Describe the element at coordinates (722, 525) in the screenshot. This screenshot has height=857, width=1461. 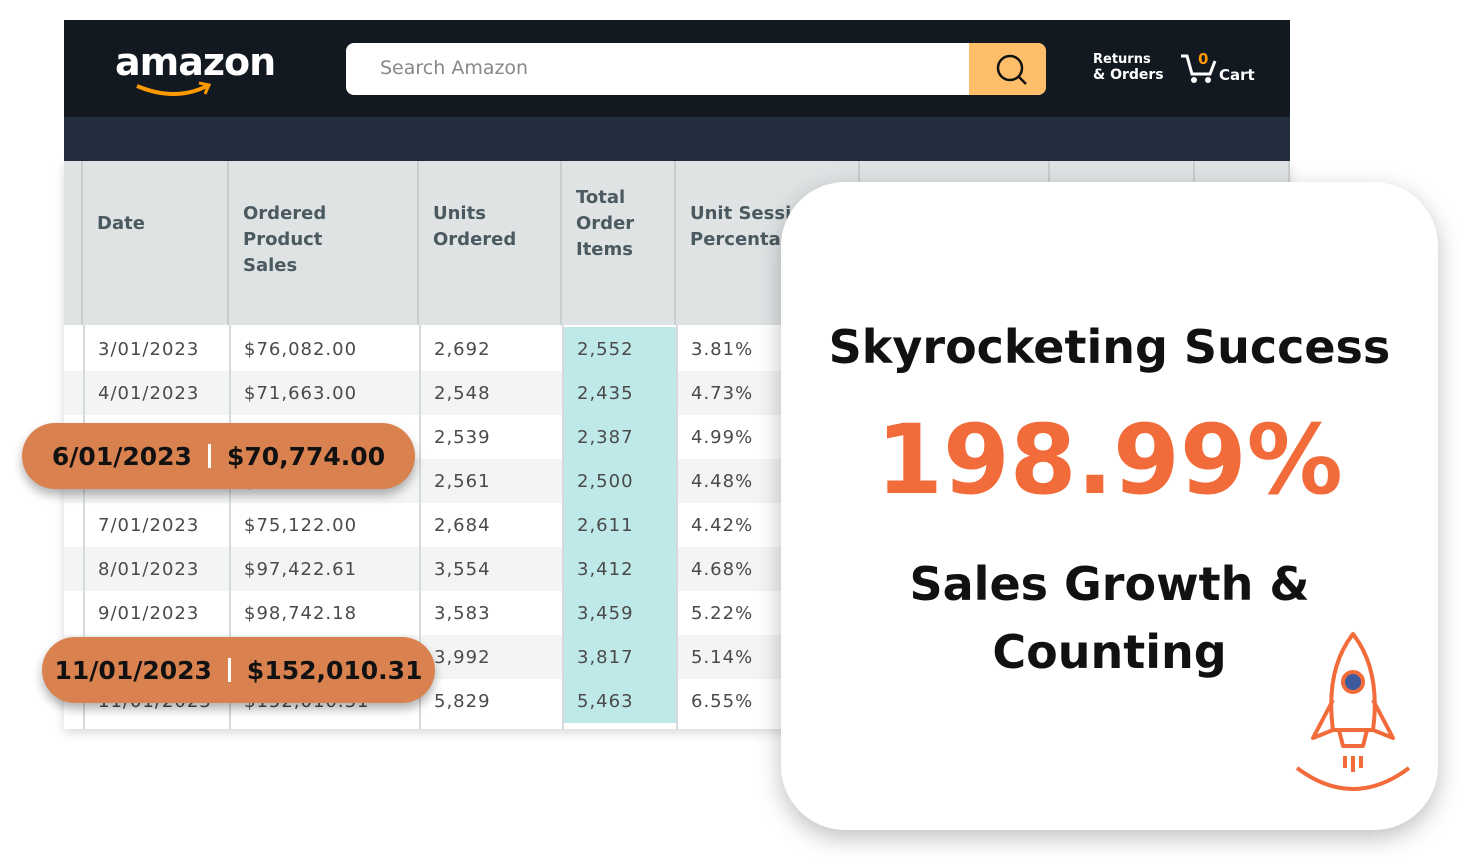
I see `cell: 4.42%` at that location.